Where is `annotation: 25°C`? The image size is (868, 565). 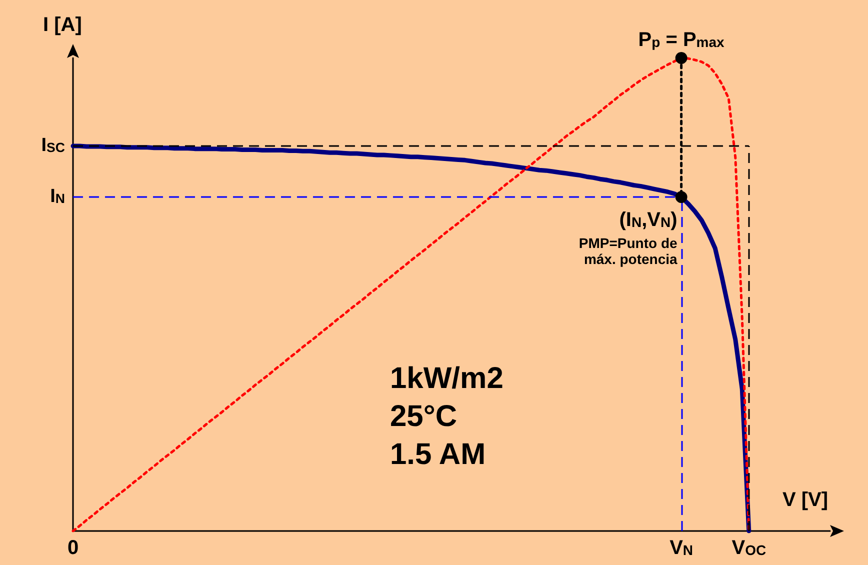
annotation: 25°C is located at coordinates (424, 417).